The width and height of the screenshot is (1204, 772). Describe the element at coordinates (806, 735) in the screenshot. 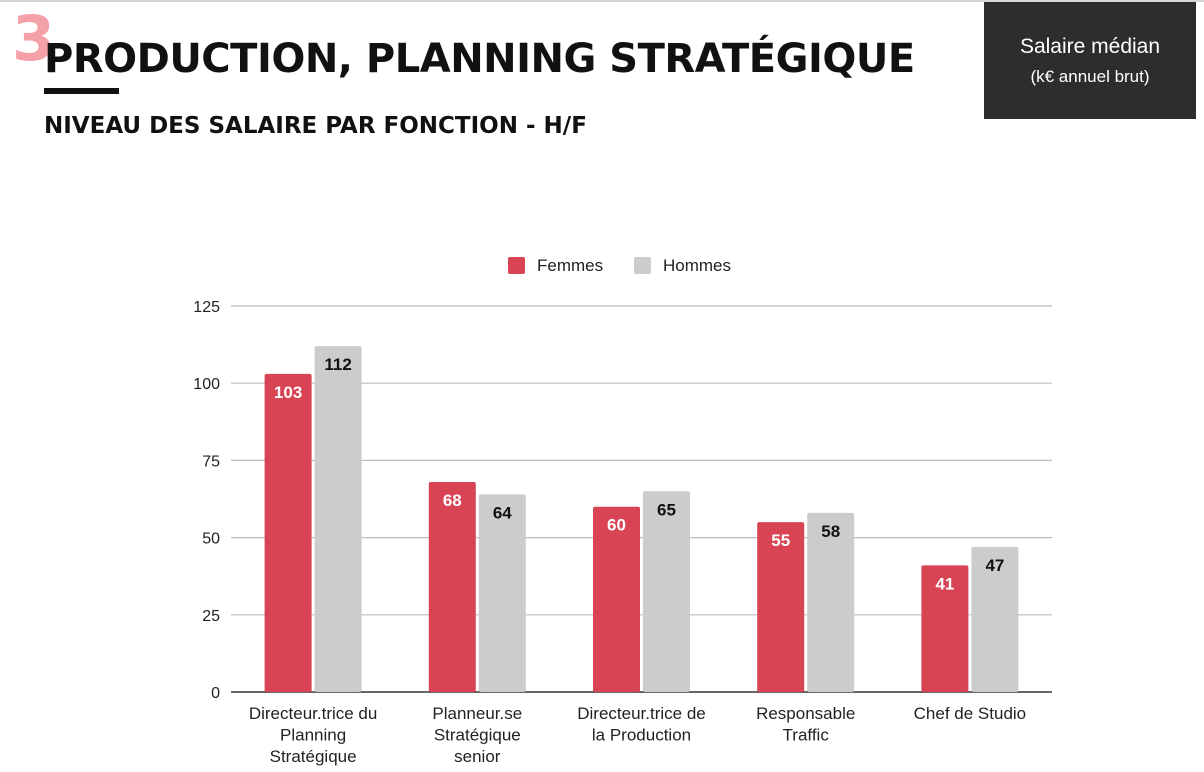

I see `x-tick-label: Traffic` at that location.